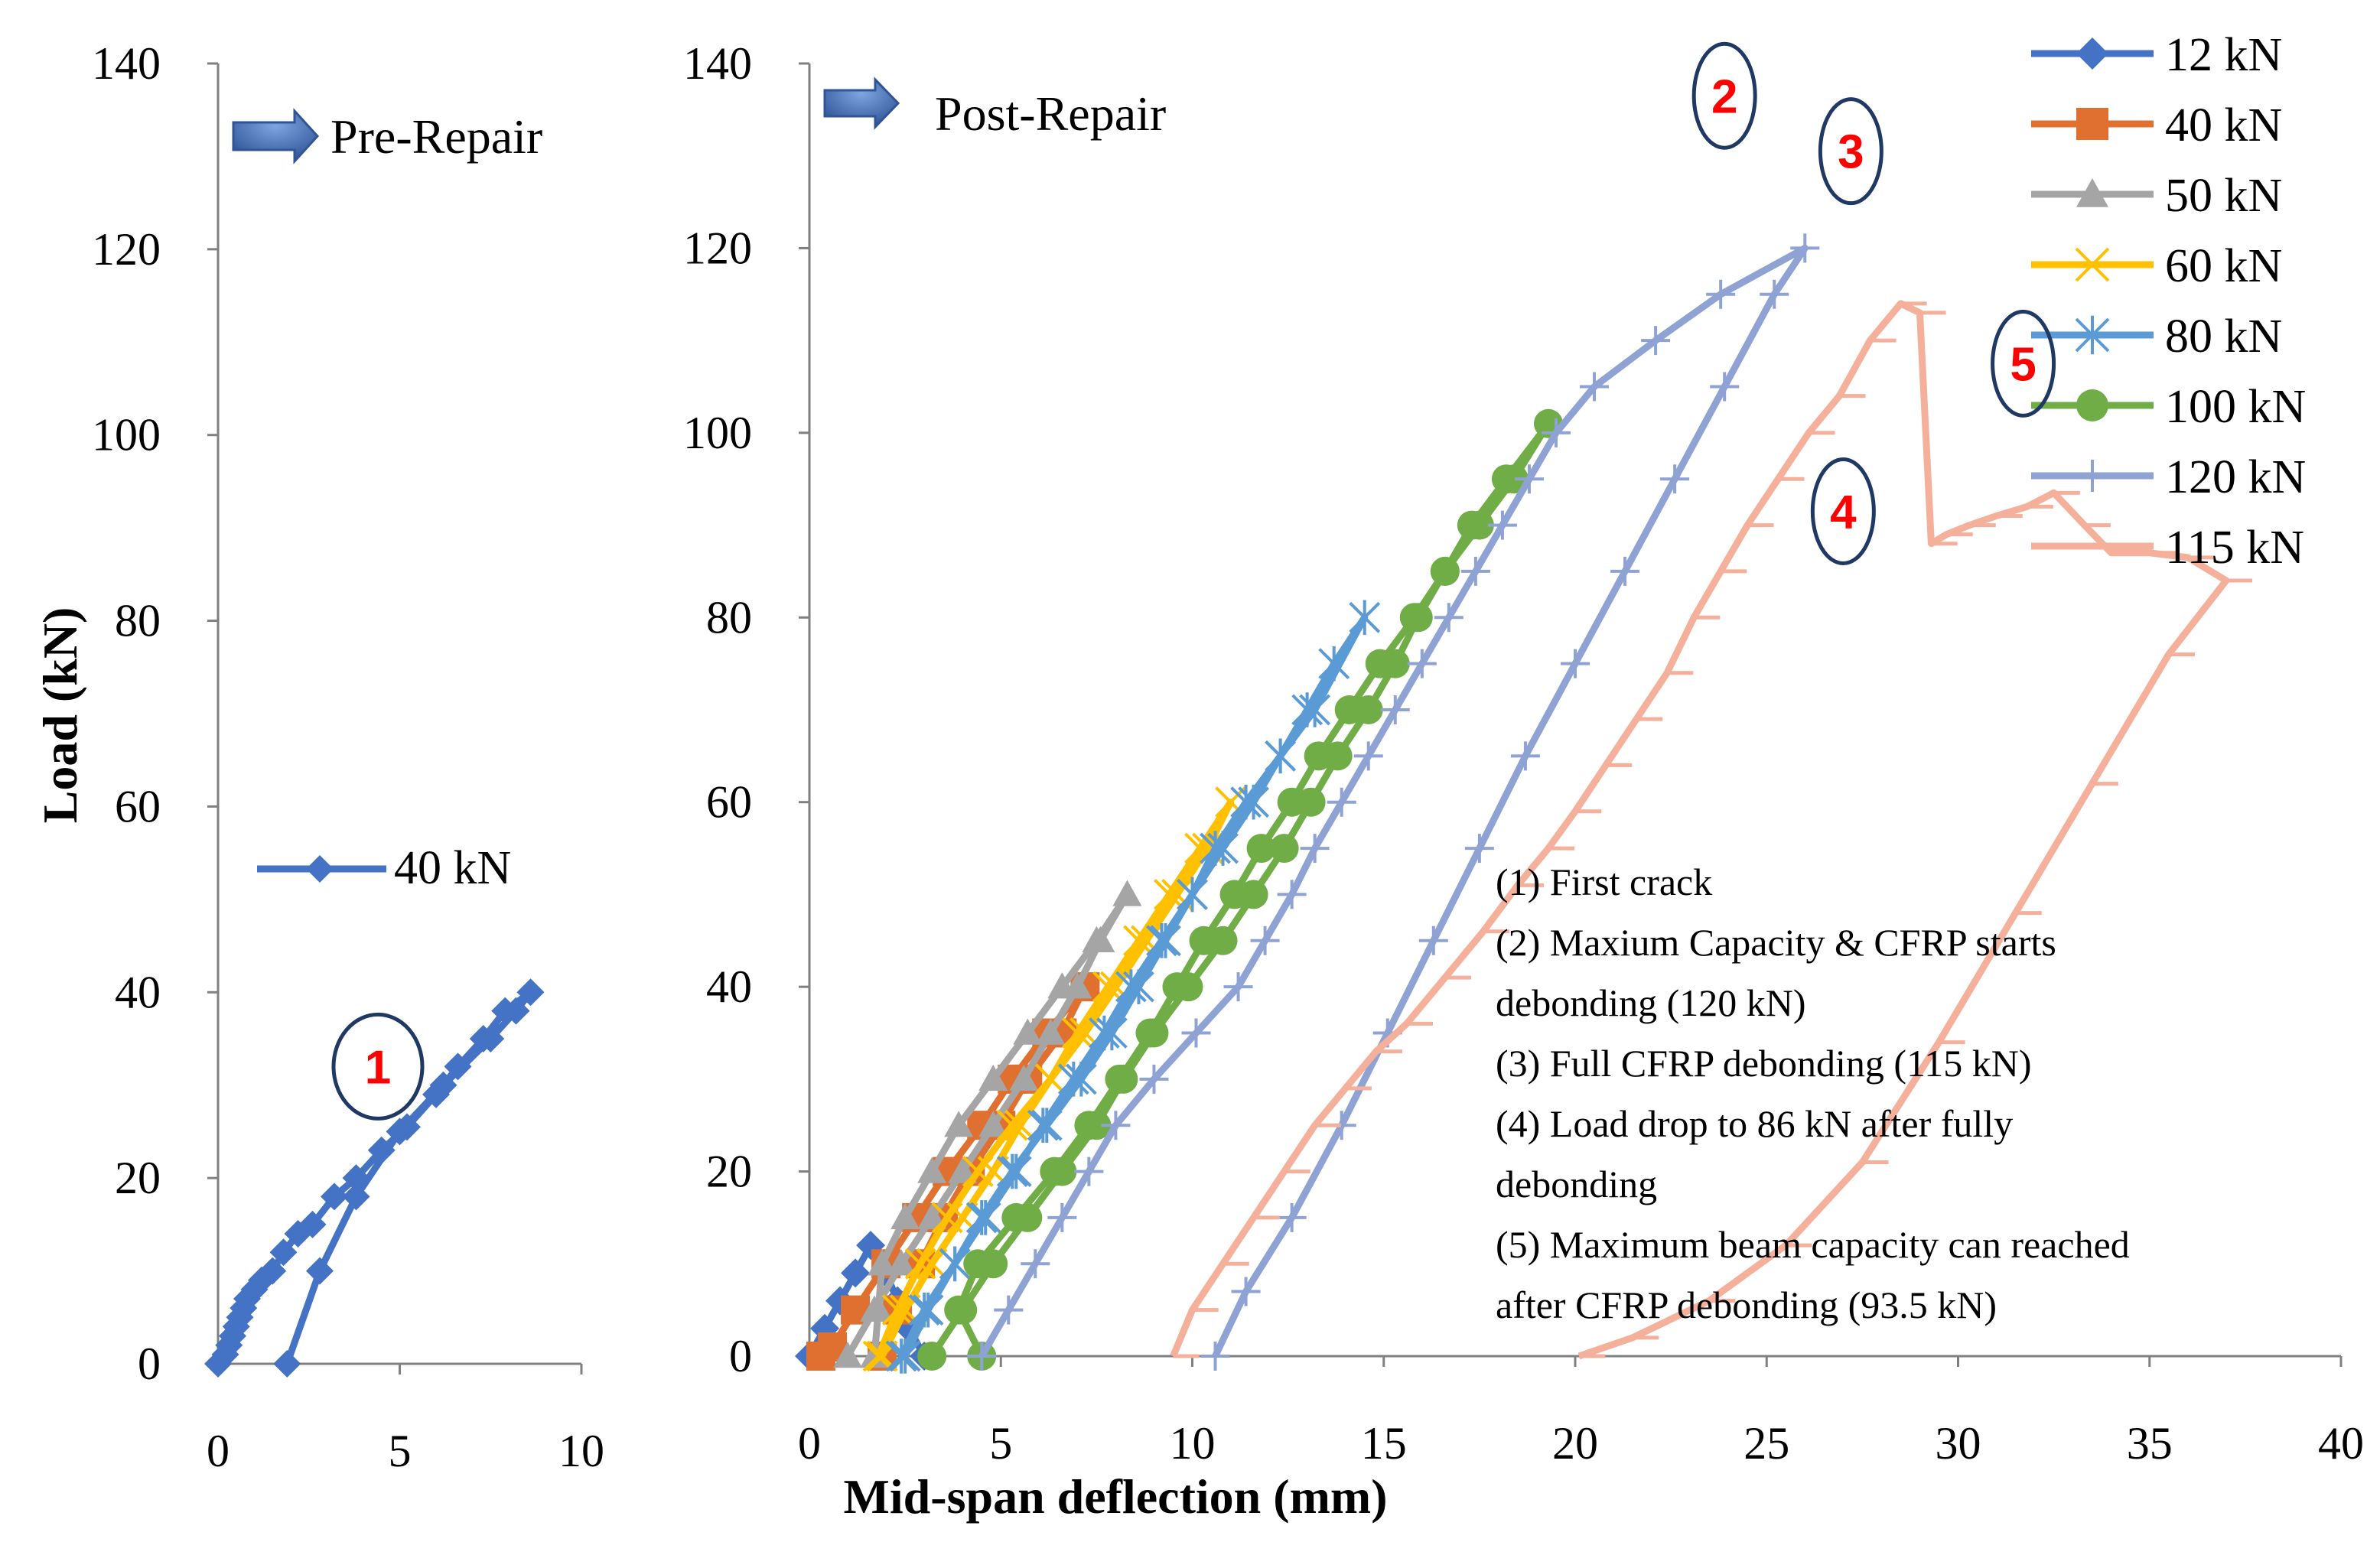  I want to click on pre-repair-arrow-icon, so click(276, 136).